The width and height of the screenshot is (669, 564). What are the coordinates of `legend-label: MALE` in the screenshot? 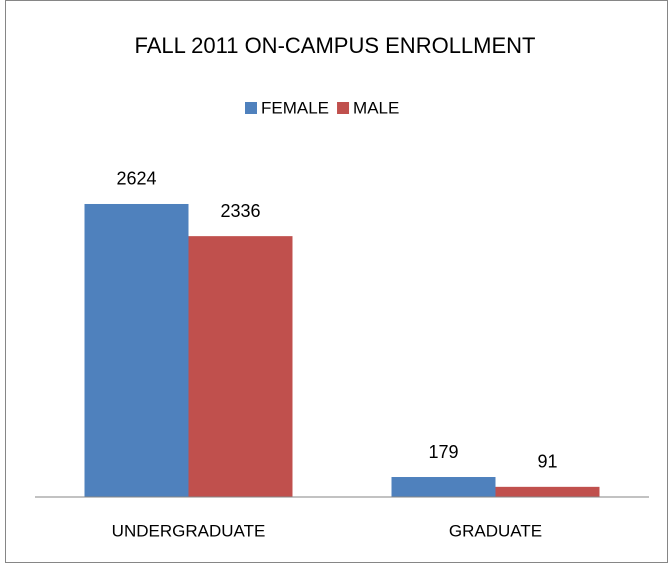 It's located at (376, 107).